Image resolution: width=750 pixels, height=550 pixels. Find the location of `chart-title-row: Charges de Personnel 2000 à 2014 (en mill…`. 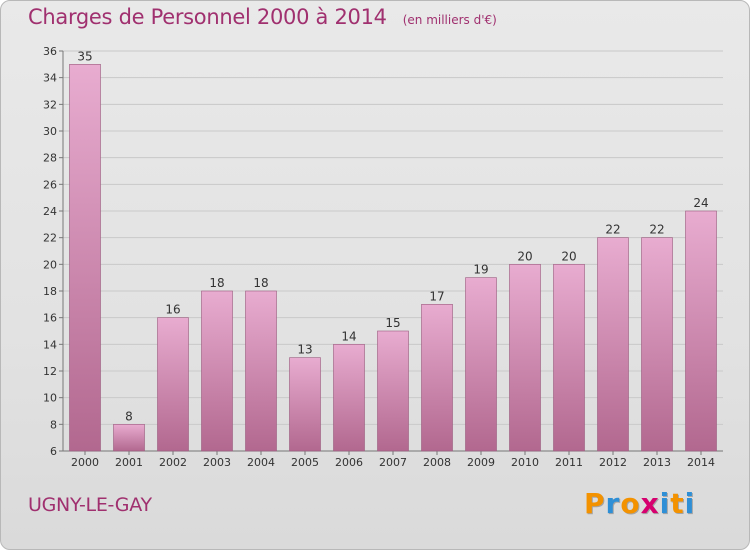

chart-title-row: Charges de Personnel 2000 à 2014 (en mill… is located at coordinates (262, 17).